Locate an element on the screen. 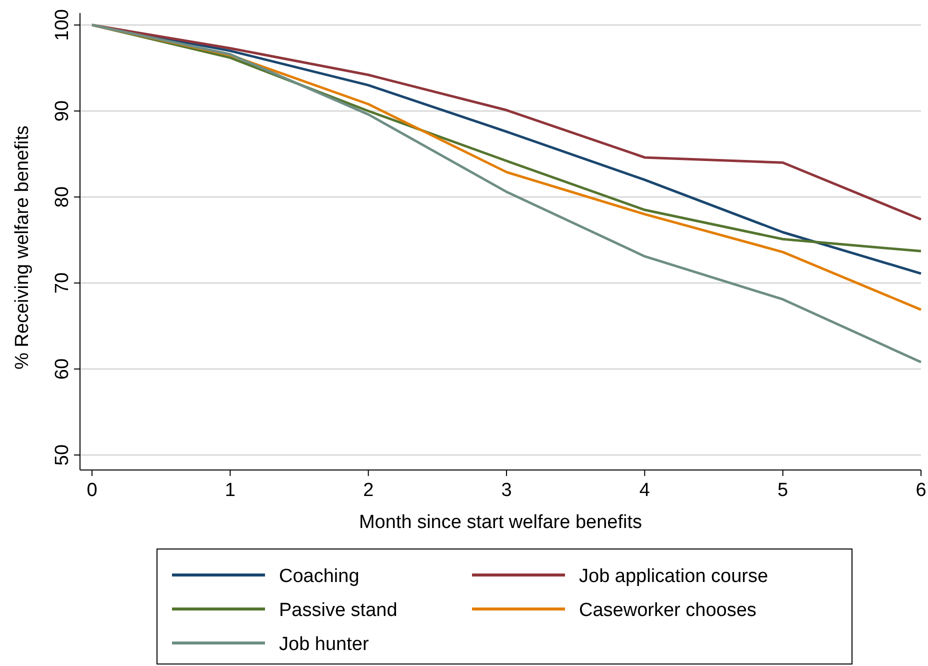 Image resolution: width=928 pixels, height=666 pixels. legend-label: Job hunter is located at coordinates (324, 644).